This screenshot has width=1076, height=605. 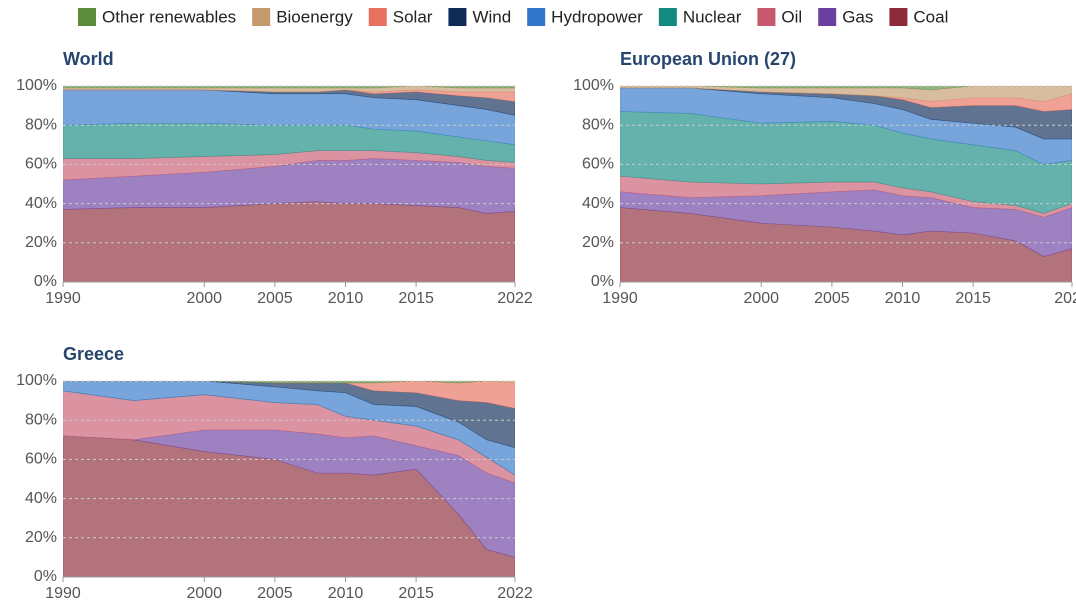 I want to click on legend-label: Other renewables, so click(x=169, y=16).